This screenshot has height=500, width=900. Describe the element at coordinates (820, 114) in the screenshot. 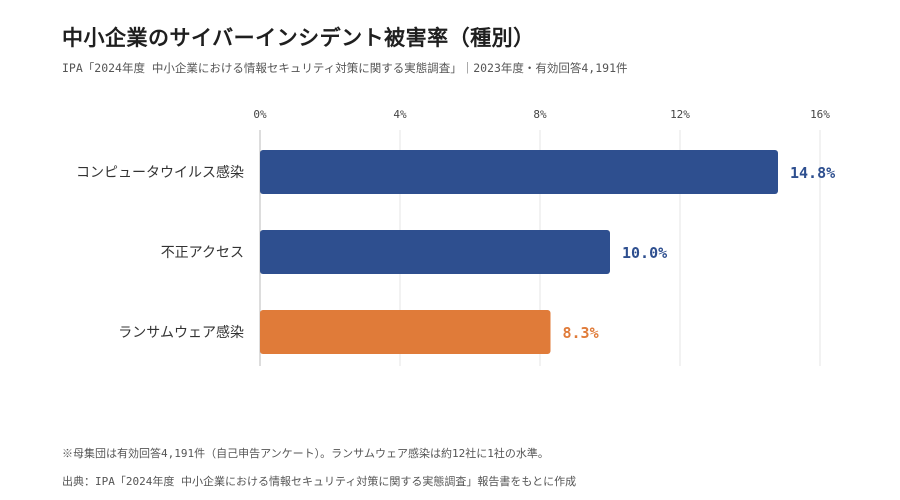

I see `x-tick-label: 16%` at that location.